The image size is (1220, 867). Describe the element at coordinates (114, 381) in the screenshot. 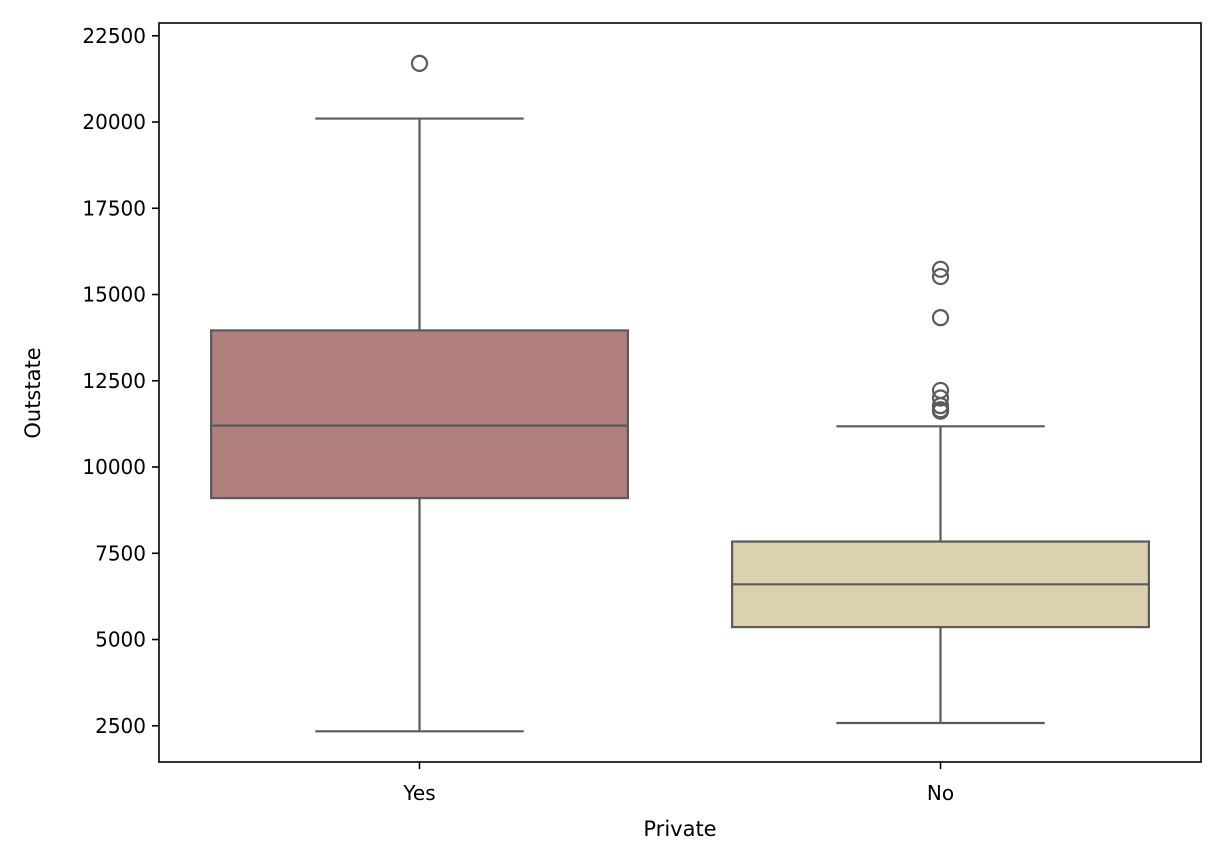

I see `y-tick-label: 12500` at that location.